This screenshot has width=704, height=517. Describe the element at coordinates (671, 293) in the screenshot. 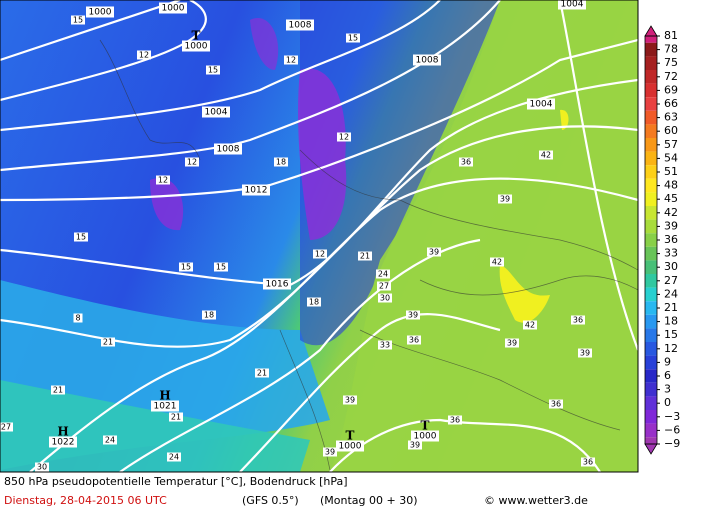

I see `legend-tick-label: 24` at that location.